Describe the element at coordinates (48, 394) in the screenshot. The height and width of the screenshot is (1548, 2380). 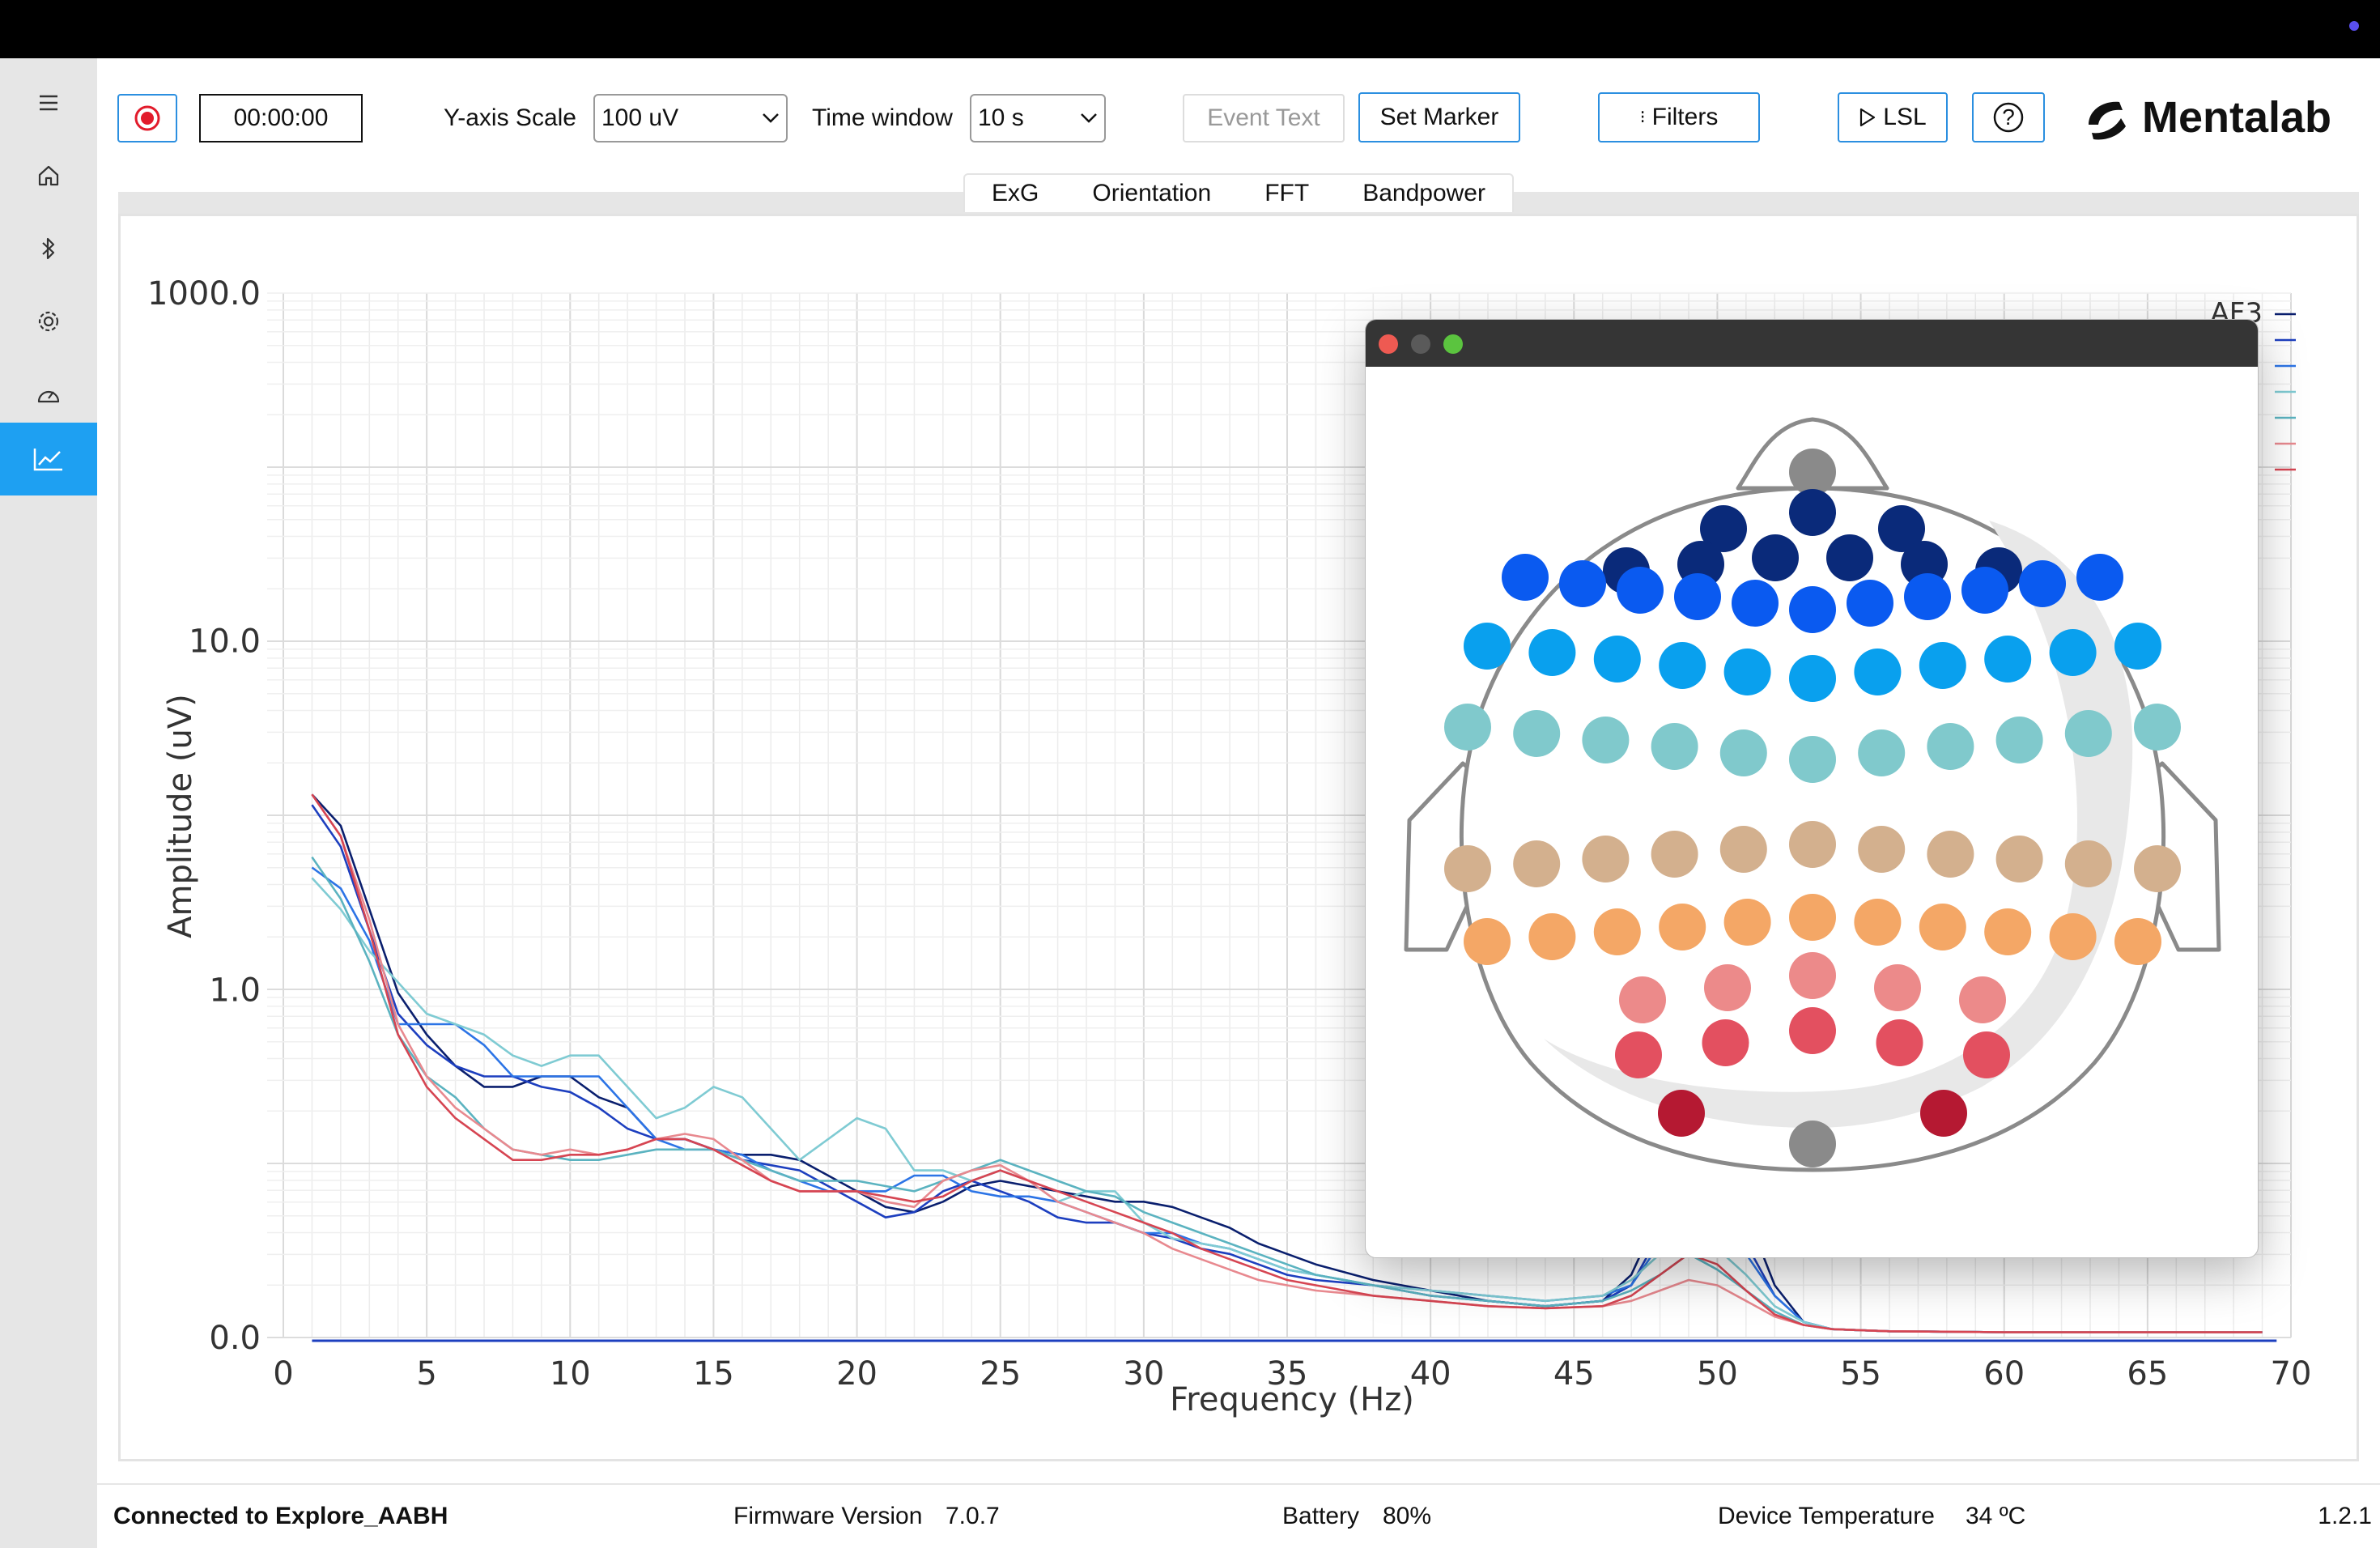
I see `dashboard-gauge-icon` at that location.